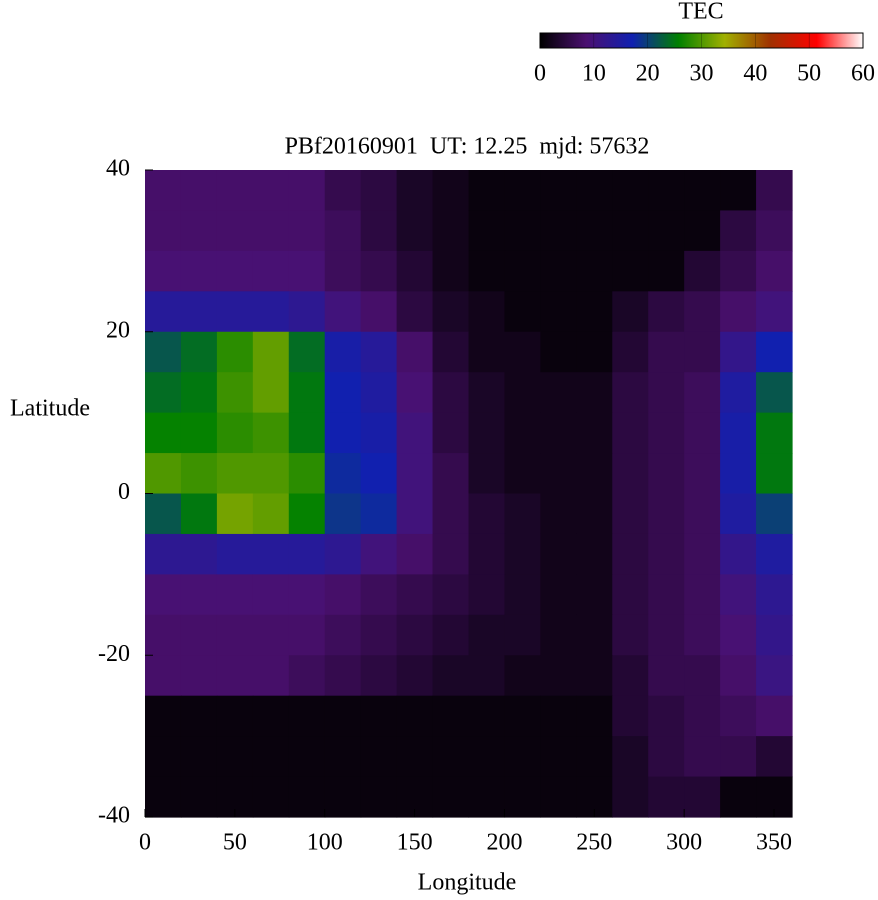 The width and height of the screenshot is (878, 900). I want to click on y-axis-label: Latitude, so click(50, 409).